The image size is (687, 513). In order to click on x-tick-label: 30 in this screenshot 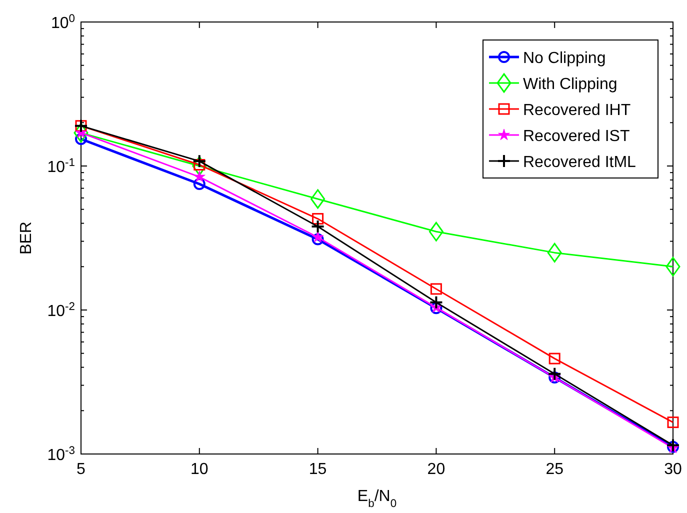, I will do `click(673, 469)`.